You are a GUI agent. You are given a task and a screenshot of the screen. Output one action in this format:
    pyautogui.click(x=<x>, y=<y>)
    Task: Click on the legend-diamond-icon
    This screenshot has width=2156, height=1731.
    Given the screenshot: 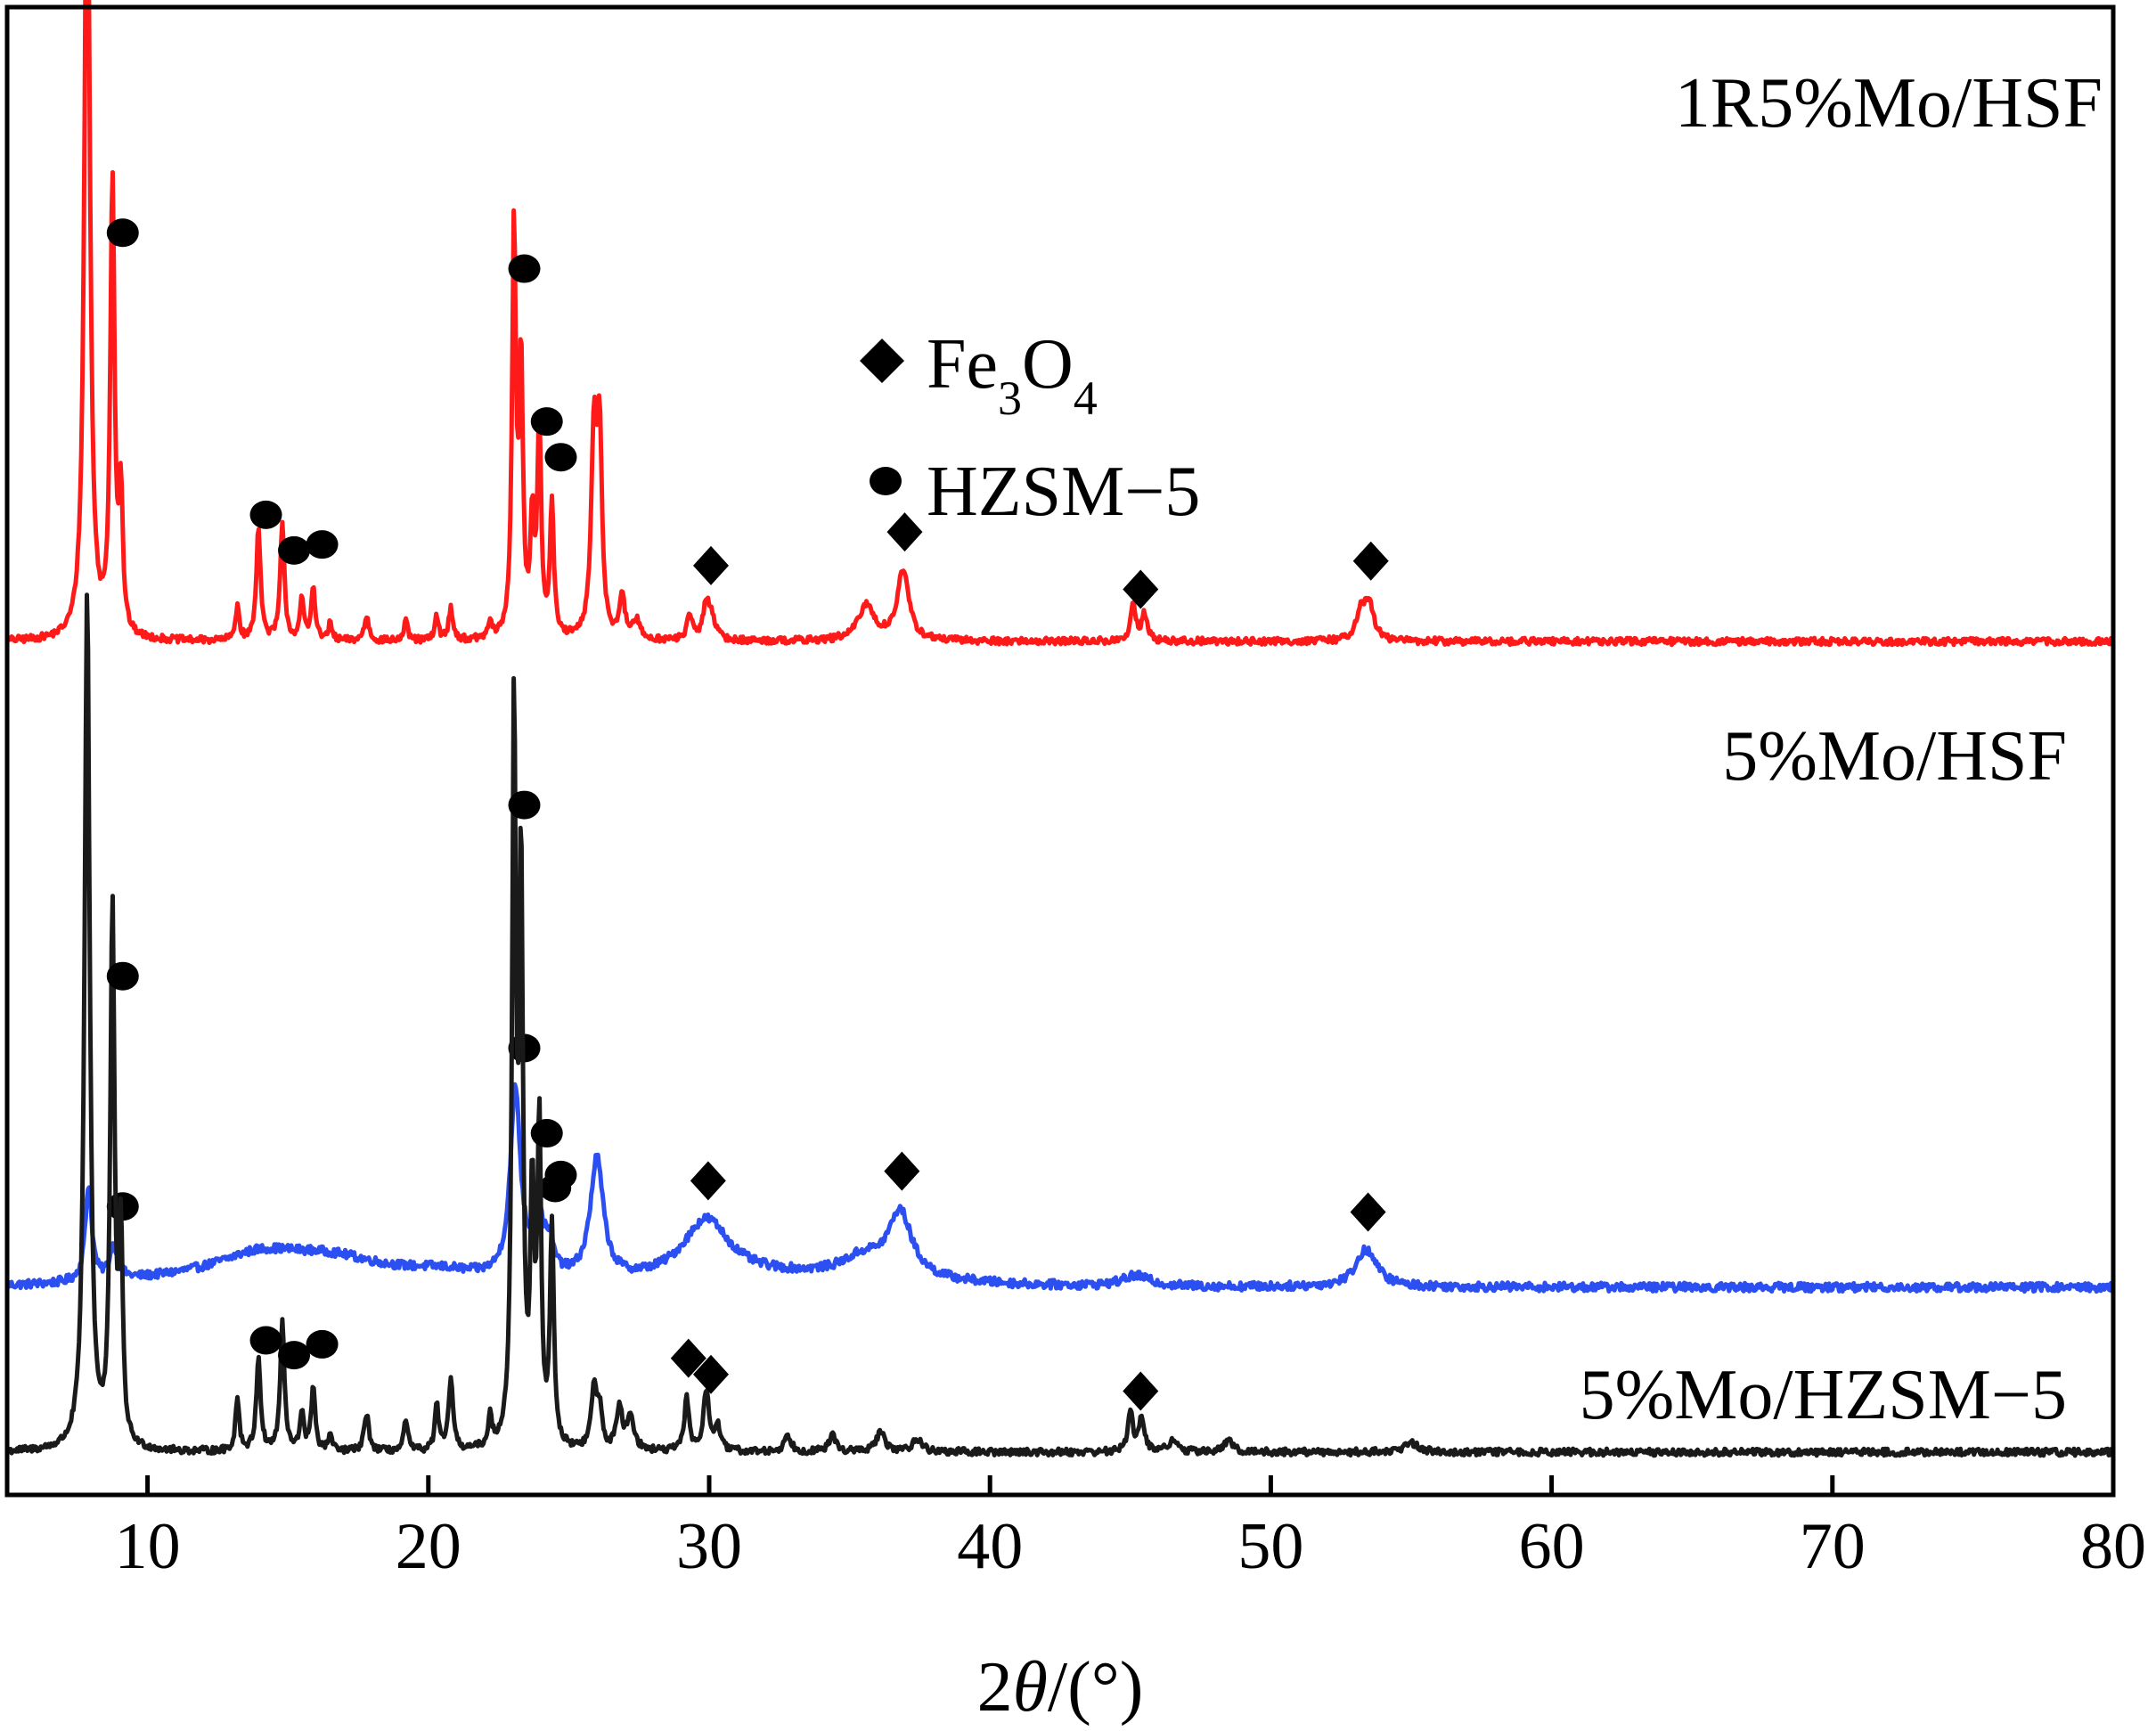 What is the action you would take?
    pyautogui.click(x=882, y=361)
    